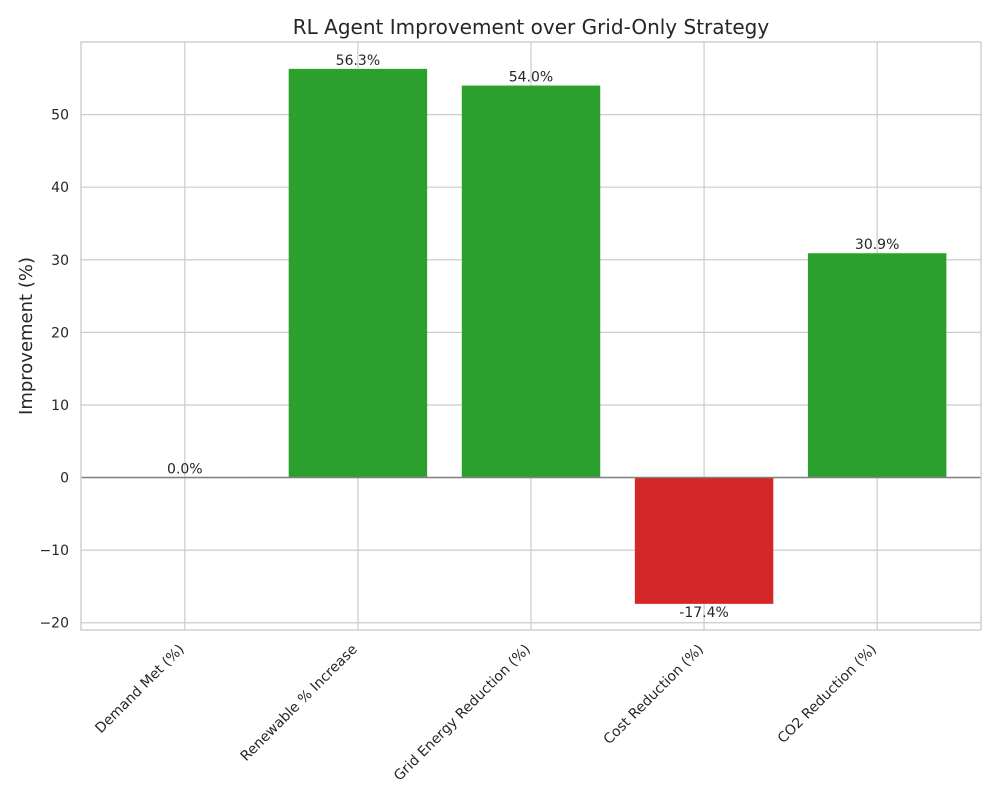 The image size is (1000, 800). I want to click on data-label: -17.4%, so click(704, 613).